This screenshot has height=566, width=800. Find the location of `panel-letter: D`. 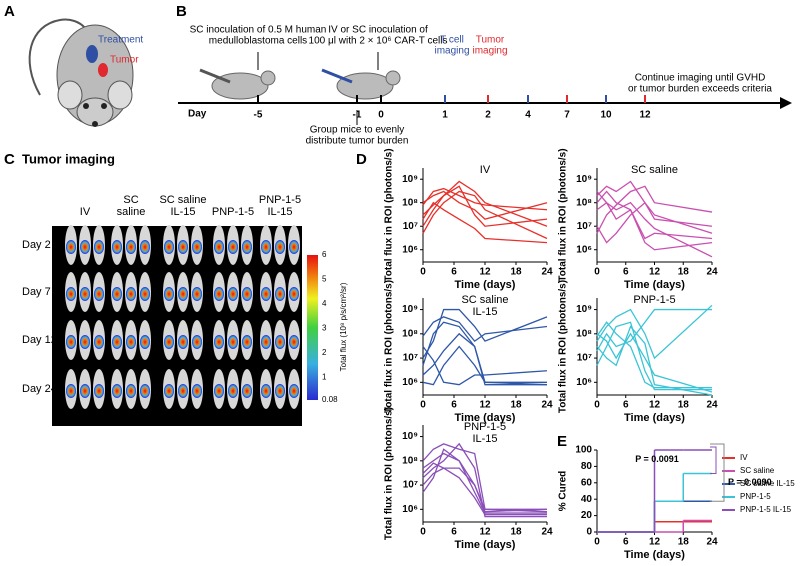

panel-letter: D is located at coordinates (361, 159).